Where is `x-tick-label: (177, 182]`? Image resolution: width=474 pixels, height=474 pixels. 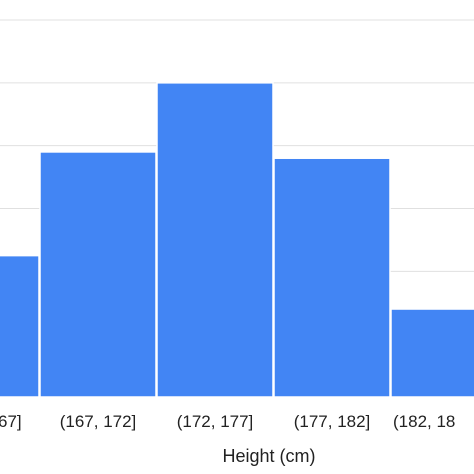
x-tick-label: (177, 182] is located at coordinates (332, 421).